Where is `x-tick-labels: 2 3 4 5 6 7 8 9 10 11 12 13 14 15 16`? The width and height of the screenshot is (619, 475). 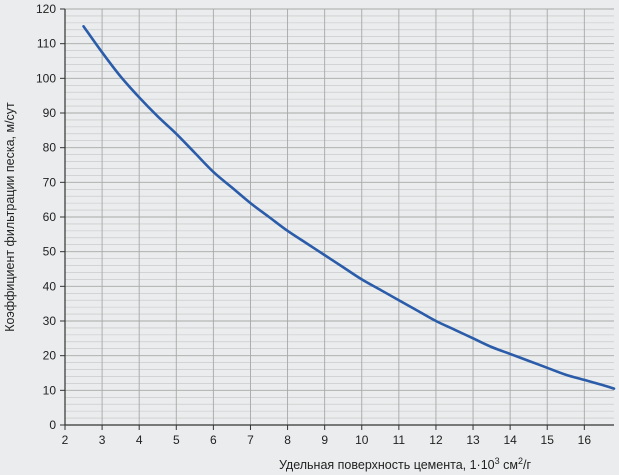 x-tick-labels: 2 3 4 5 6 7 8 9 10 11 12 13 14 15 16 is located at coordinates (327, 440).